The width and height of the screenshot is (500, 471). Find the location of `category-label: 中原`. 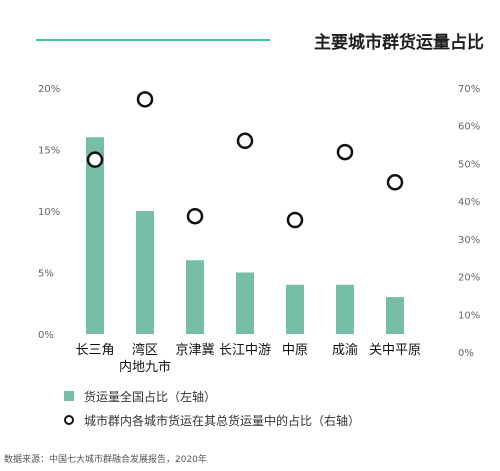

category-label: 中原 is located at coordinates (295, 350).